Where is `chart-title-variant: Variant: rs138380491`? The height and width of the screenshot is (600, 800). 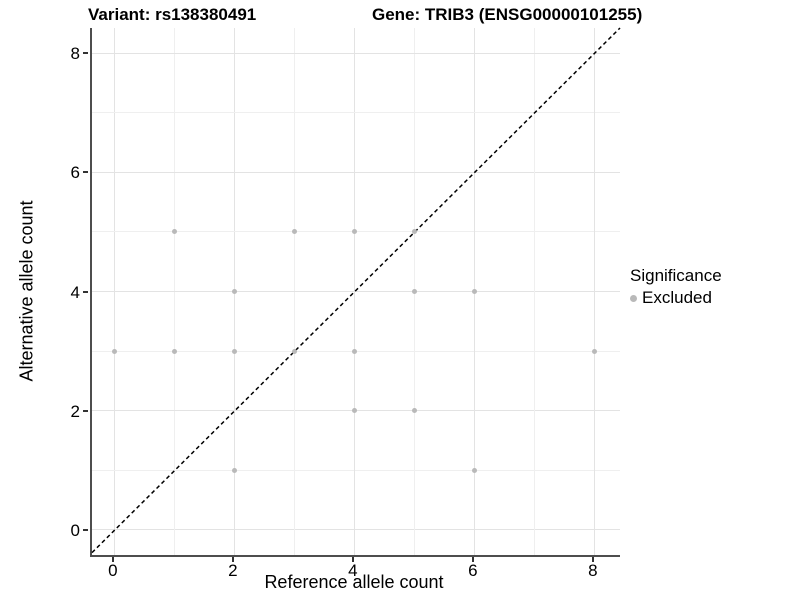 chart-title-variant: Variant: rs138380491 is located at coordinates (172, 14).